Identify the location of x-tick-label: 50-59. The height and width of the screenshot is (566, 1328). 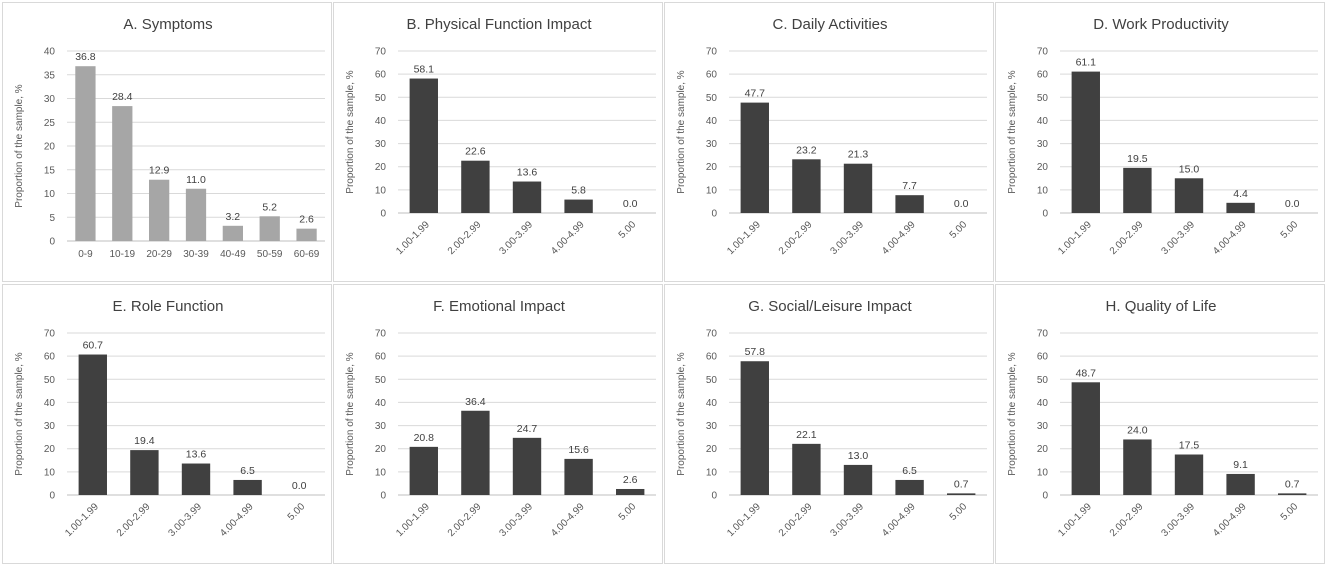
(270, 254).